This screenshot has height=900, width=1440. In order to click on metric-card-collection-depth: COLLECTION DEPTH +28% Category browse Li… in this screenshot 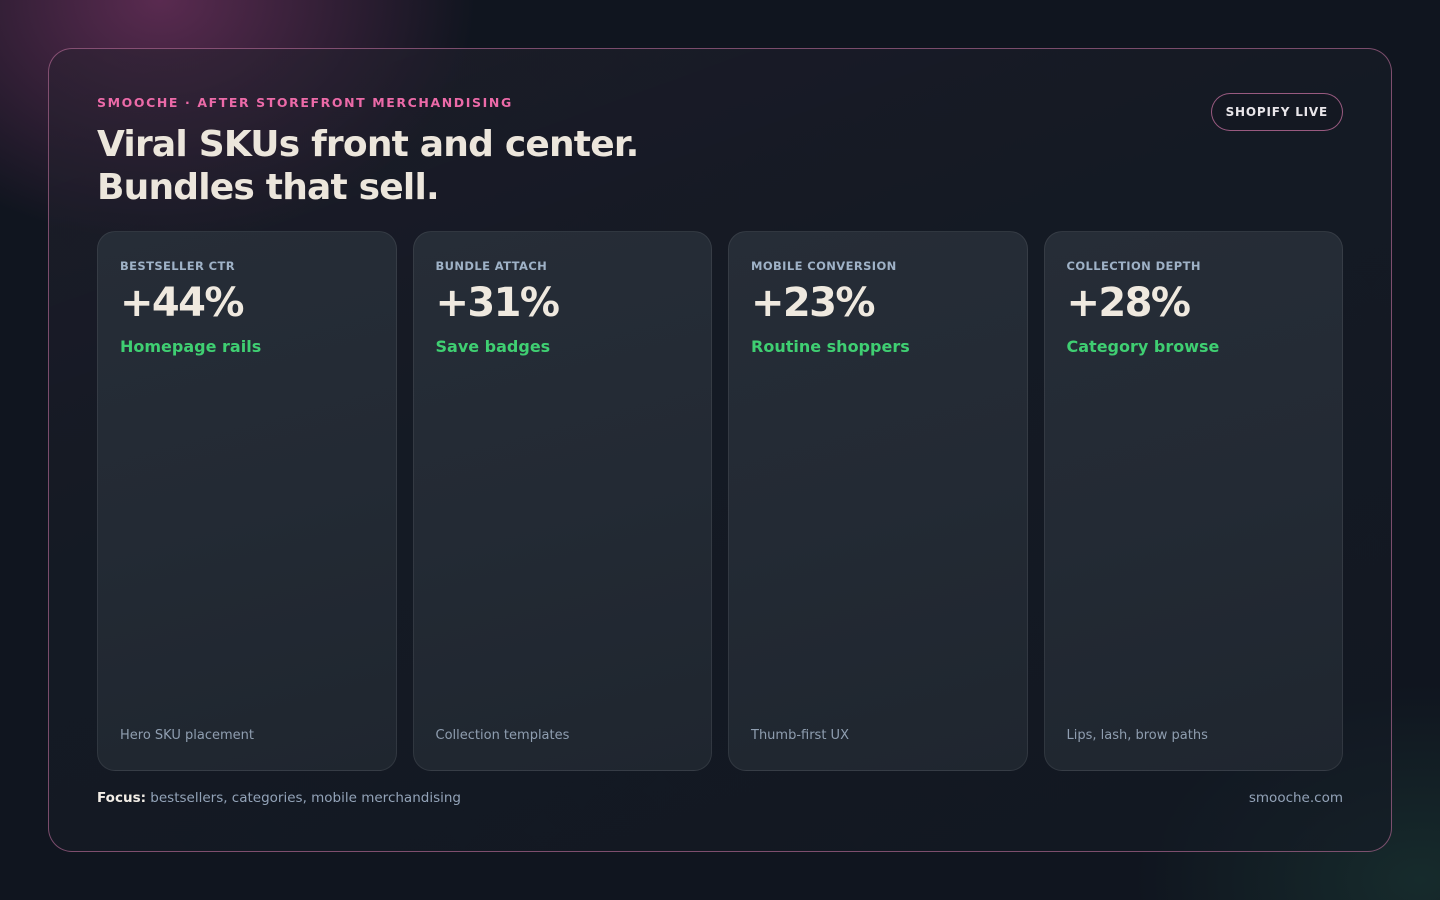, I will do `click(1193, 501)`.